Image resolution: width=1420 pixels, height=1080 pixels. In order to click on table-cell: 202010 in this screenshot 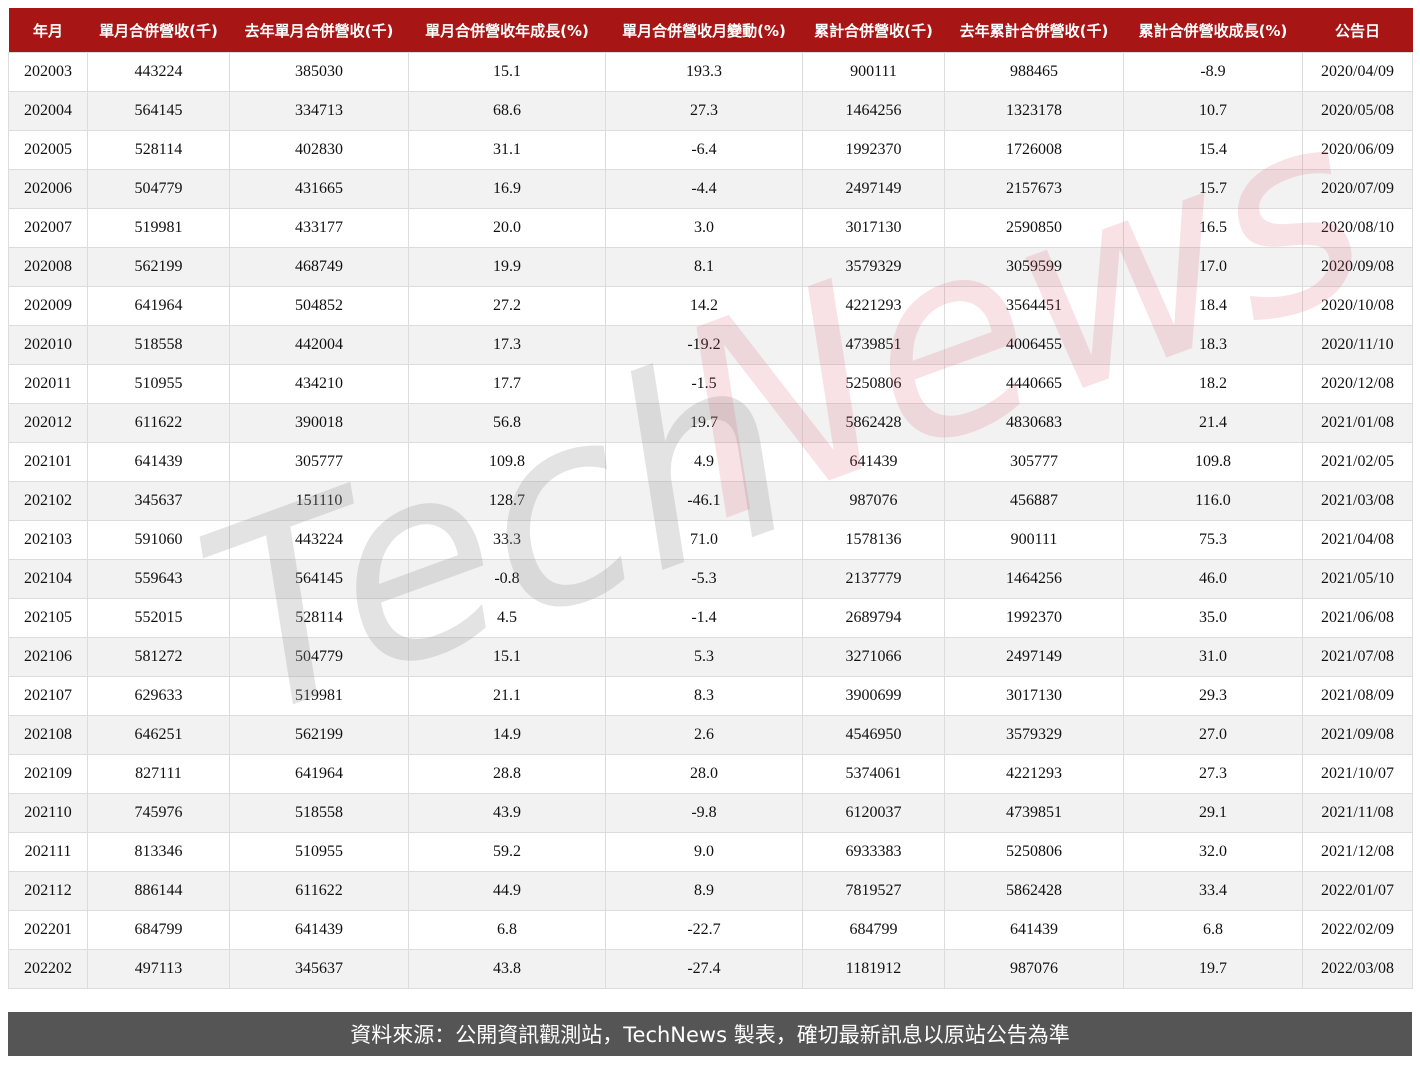, I will do `click(48, 345)`.